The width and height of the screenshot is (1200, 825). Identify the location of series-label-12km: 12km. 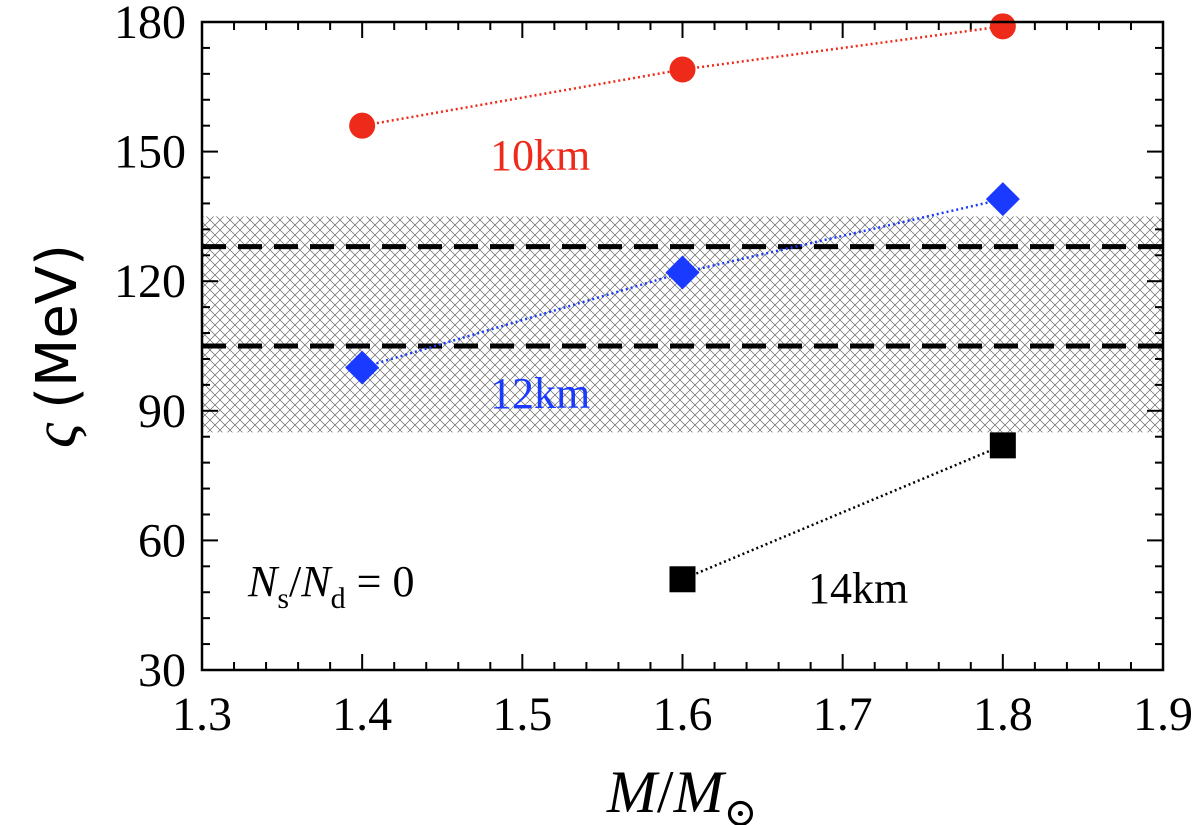
(540, 393).